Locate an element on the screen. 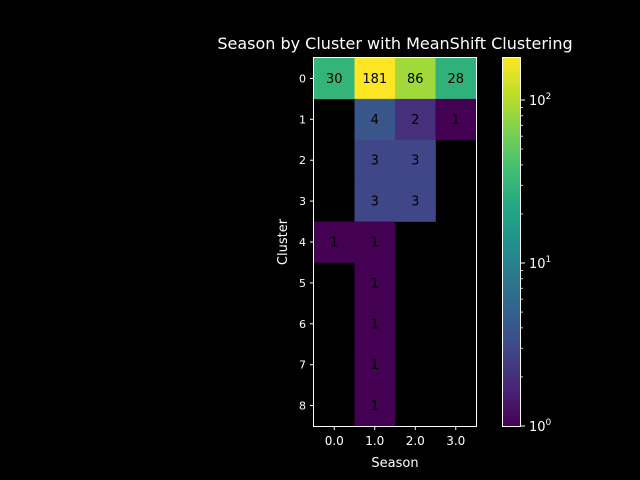 Image resolution: width=640 pixels, height=480 pixels. y-tick-label: 1 is located at coordinates (302, 119).